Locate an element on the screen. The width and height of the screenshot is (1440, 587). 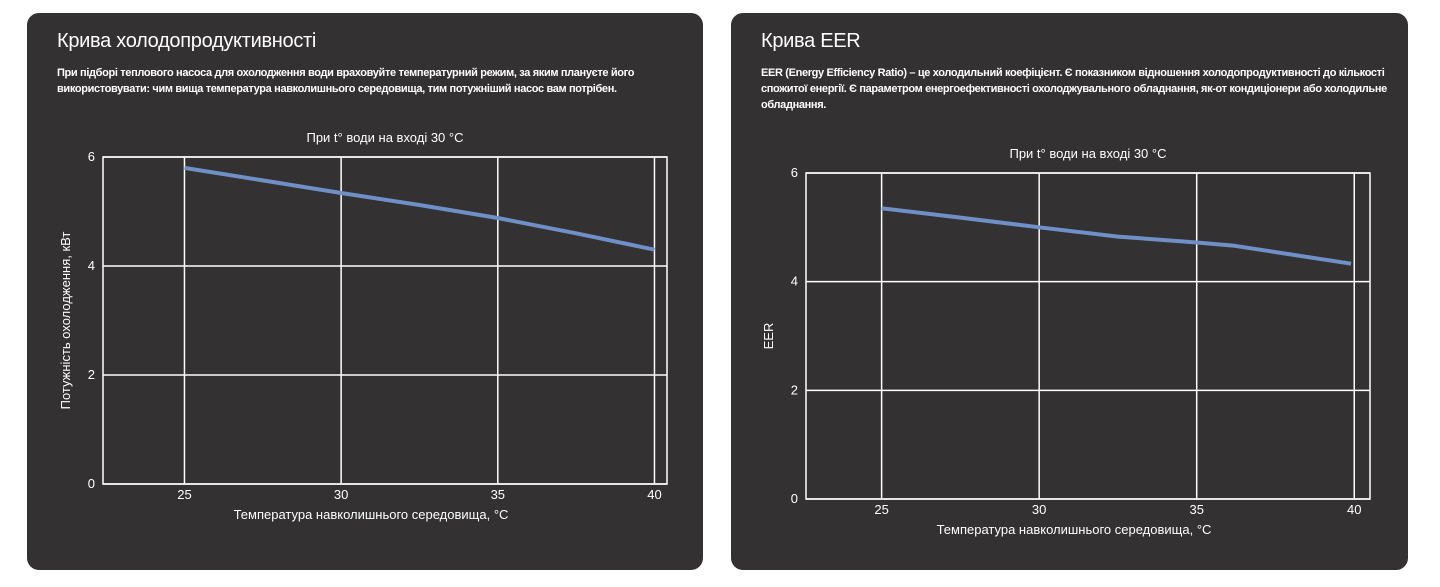
y-axis-label: Потужність охолодження, кВт is located at coordinates (65, 321).